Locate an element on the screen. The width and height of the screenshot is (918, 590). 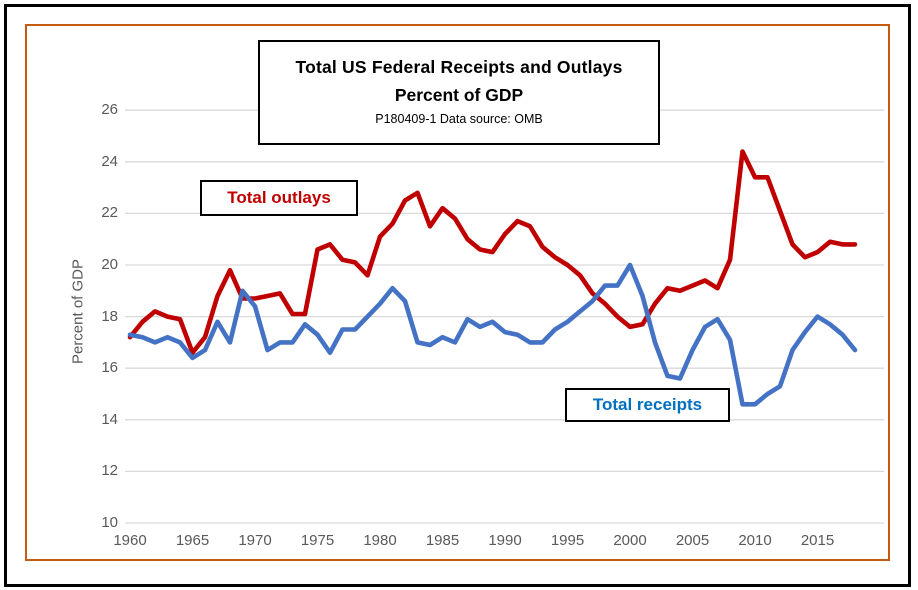
y-tick-label-14: 14 is located at coordinates (109, 419).